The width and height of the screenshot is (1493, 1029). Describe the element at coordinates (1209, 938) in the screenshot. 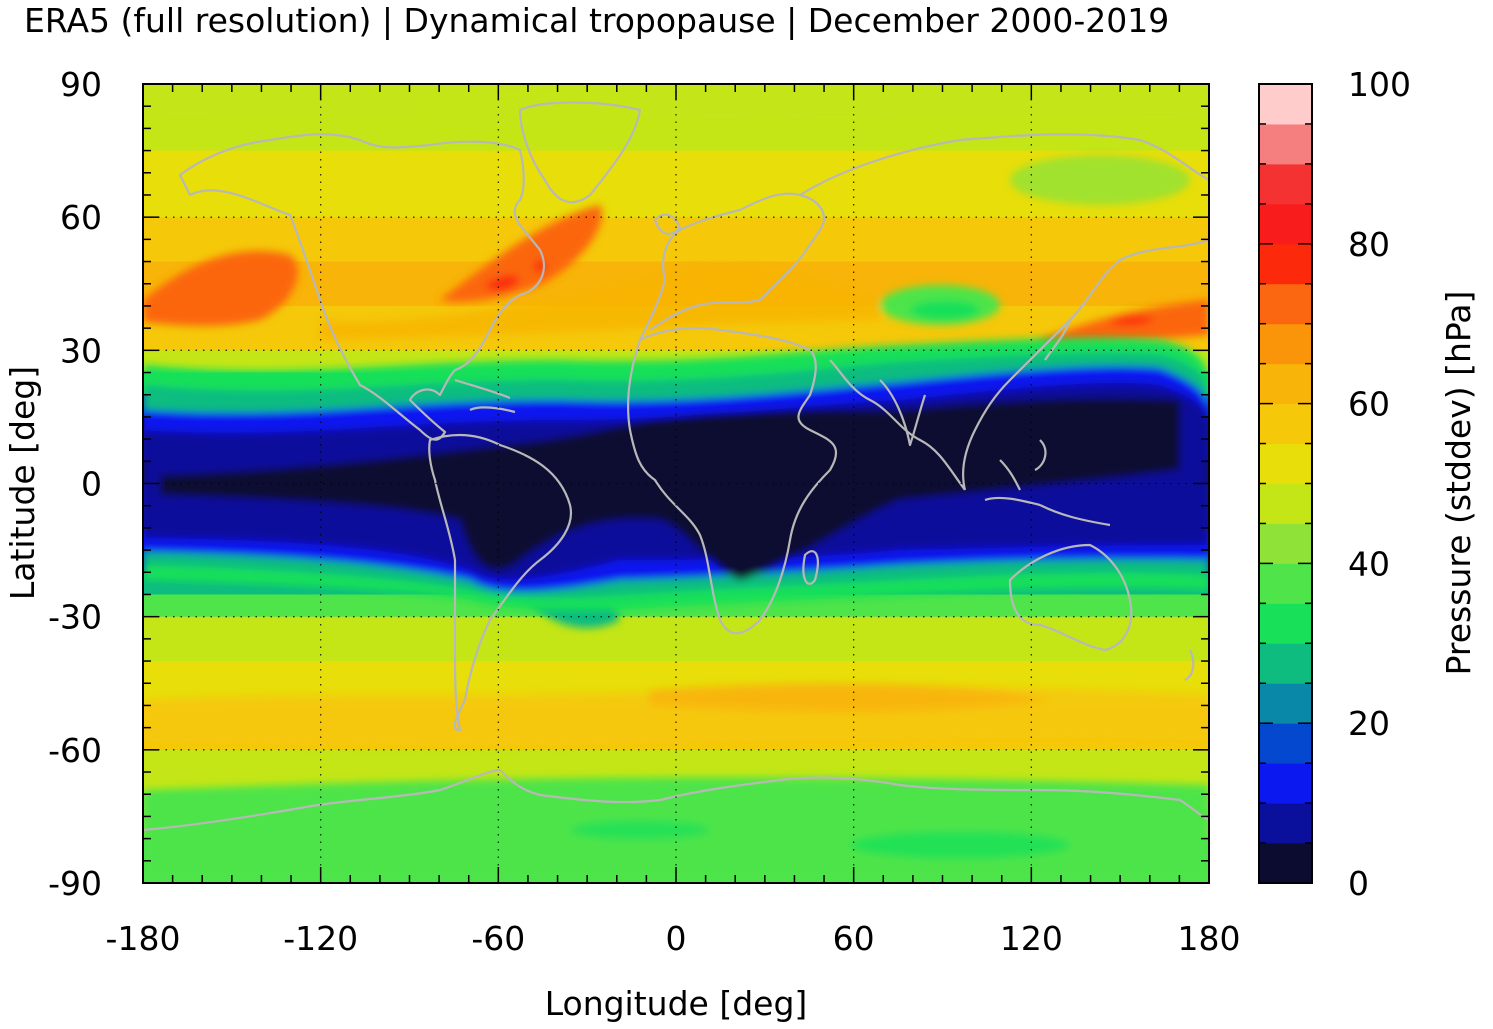

I see `x-tick-label: 180` at that location.